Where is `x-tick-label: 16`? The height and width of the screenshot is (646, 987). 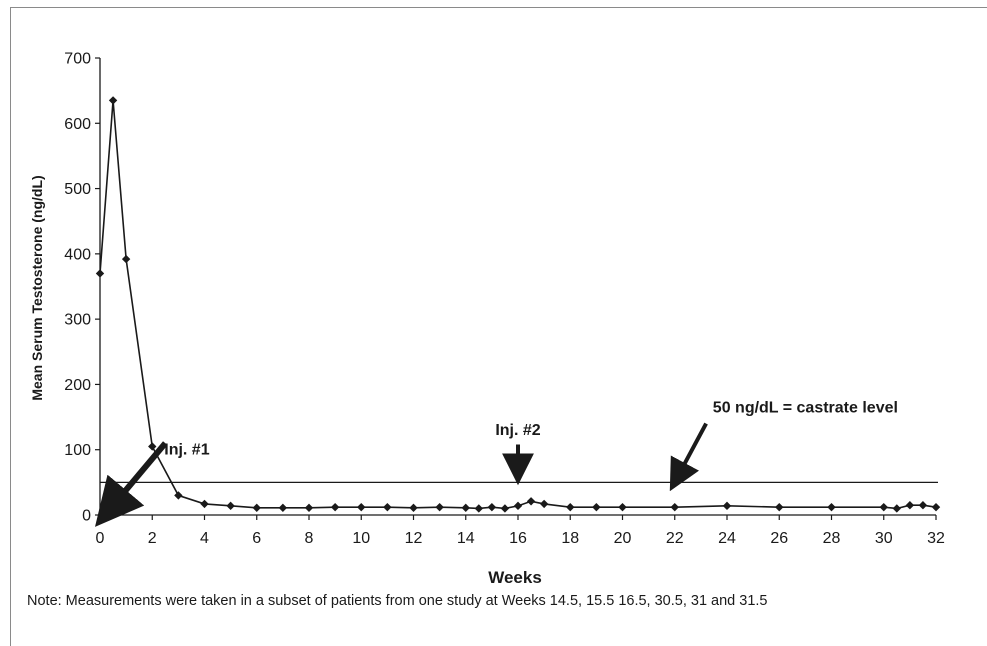
x-tick-label: 16 is located at coordinates (518, 538).